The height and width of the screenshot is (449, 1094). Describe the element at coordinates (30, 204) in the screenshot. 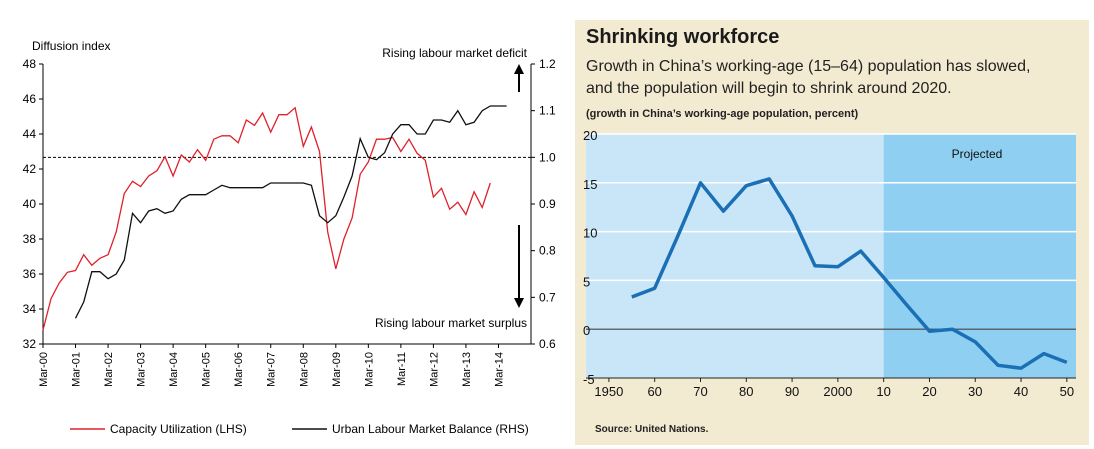

I see `left-y-tick-label: 40` at that location.